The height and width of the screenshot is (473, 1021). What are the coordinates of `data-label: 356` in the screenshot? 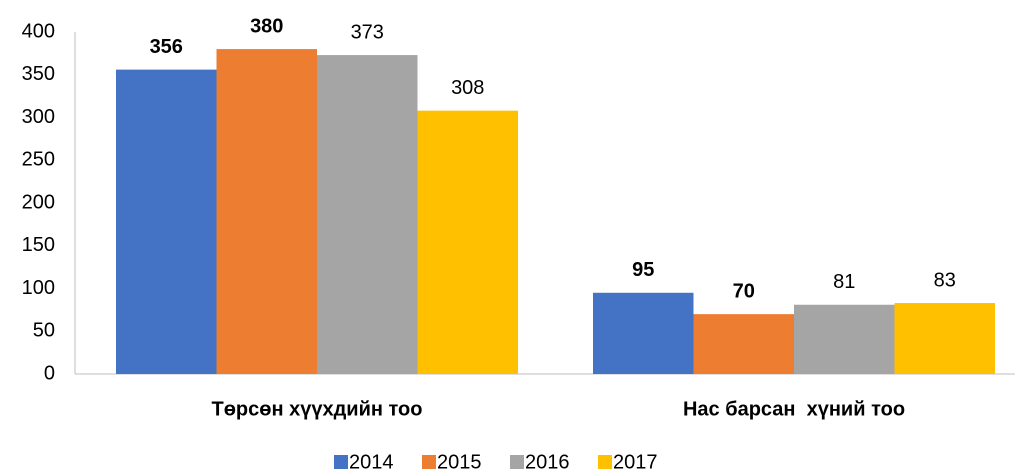 It's located at (166, 47).